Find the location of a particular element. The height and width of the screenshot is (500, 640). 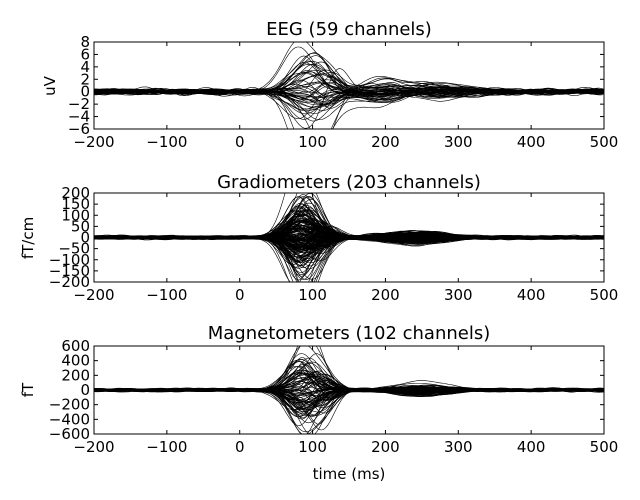

gradiometers-ytick-label: 200 is located at coordinates (75, 193).